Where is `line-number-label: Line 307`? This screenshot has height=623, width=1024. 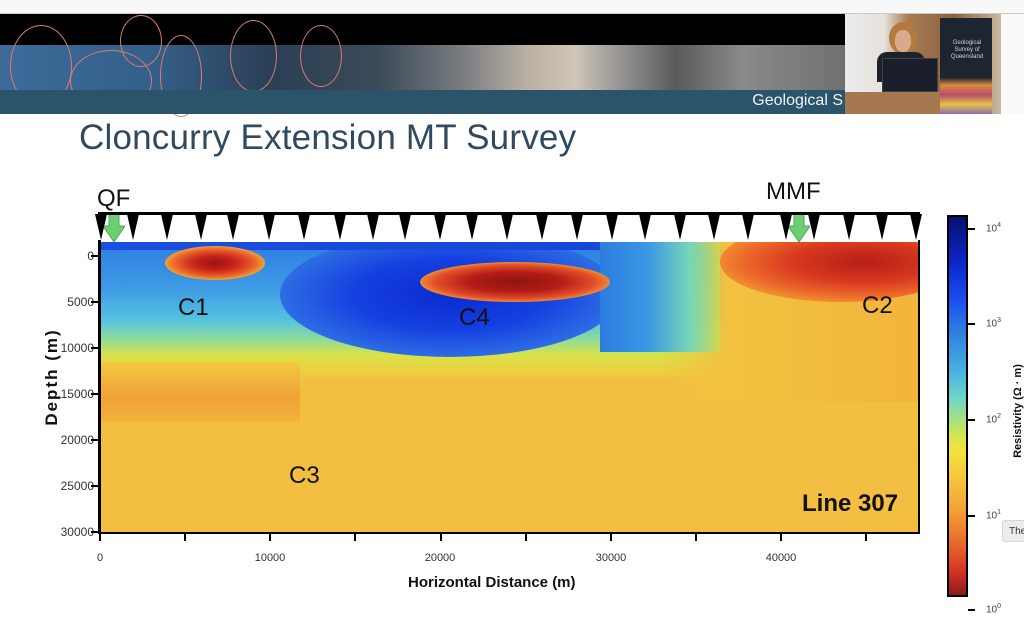 line-number-label: Line 307 is located at coordinates (850, 503).